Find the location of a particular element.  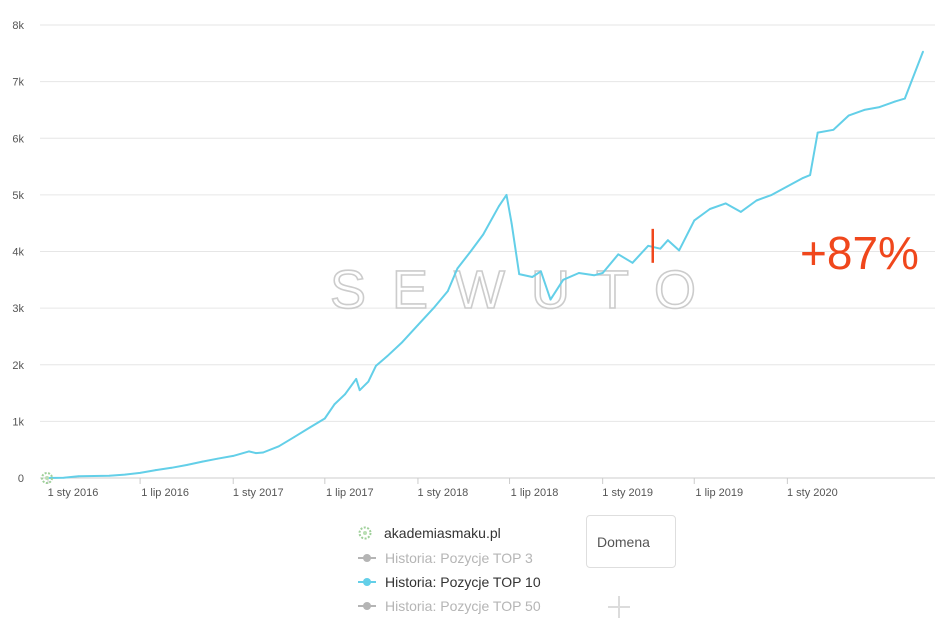

y-tick-label: 5k is located at coordinates (18, 196).